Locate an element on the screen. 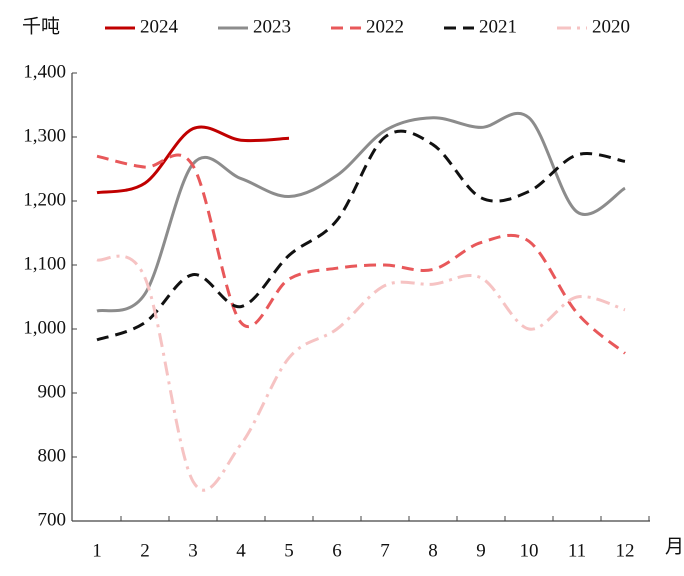 The width and height of the screenshot is (684, 576). legend-label: 2020 is located at coordinates (611, 26).